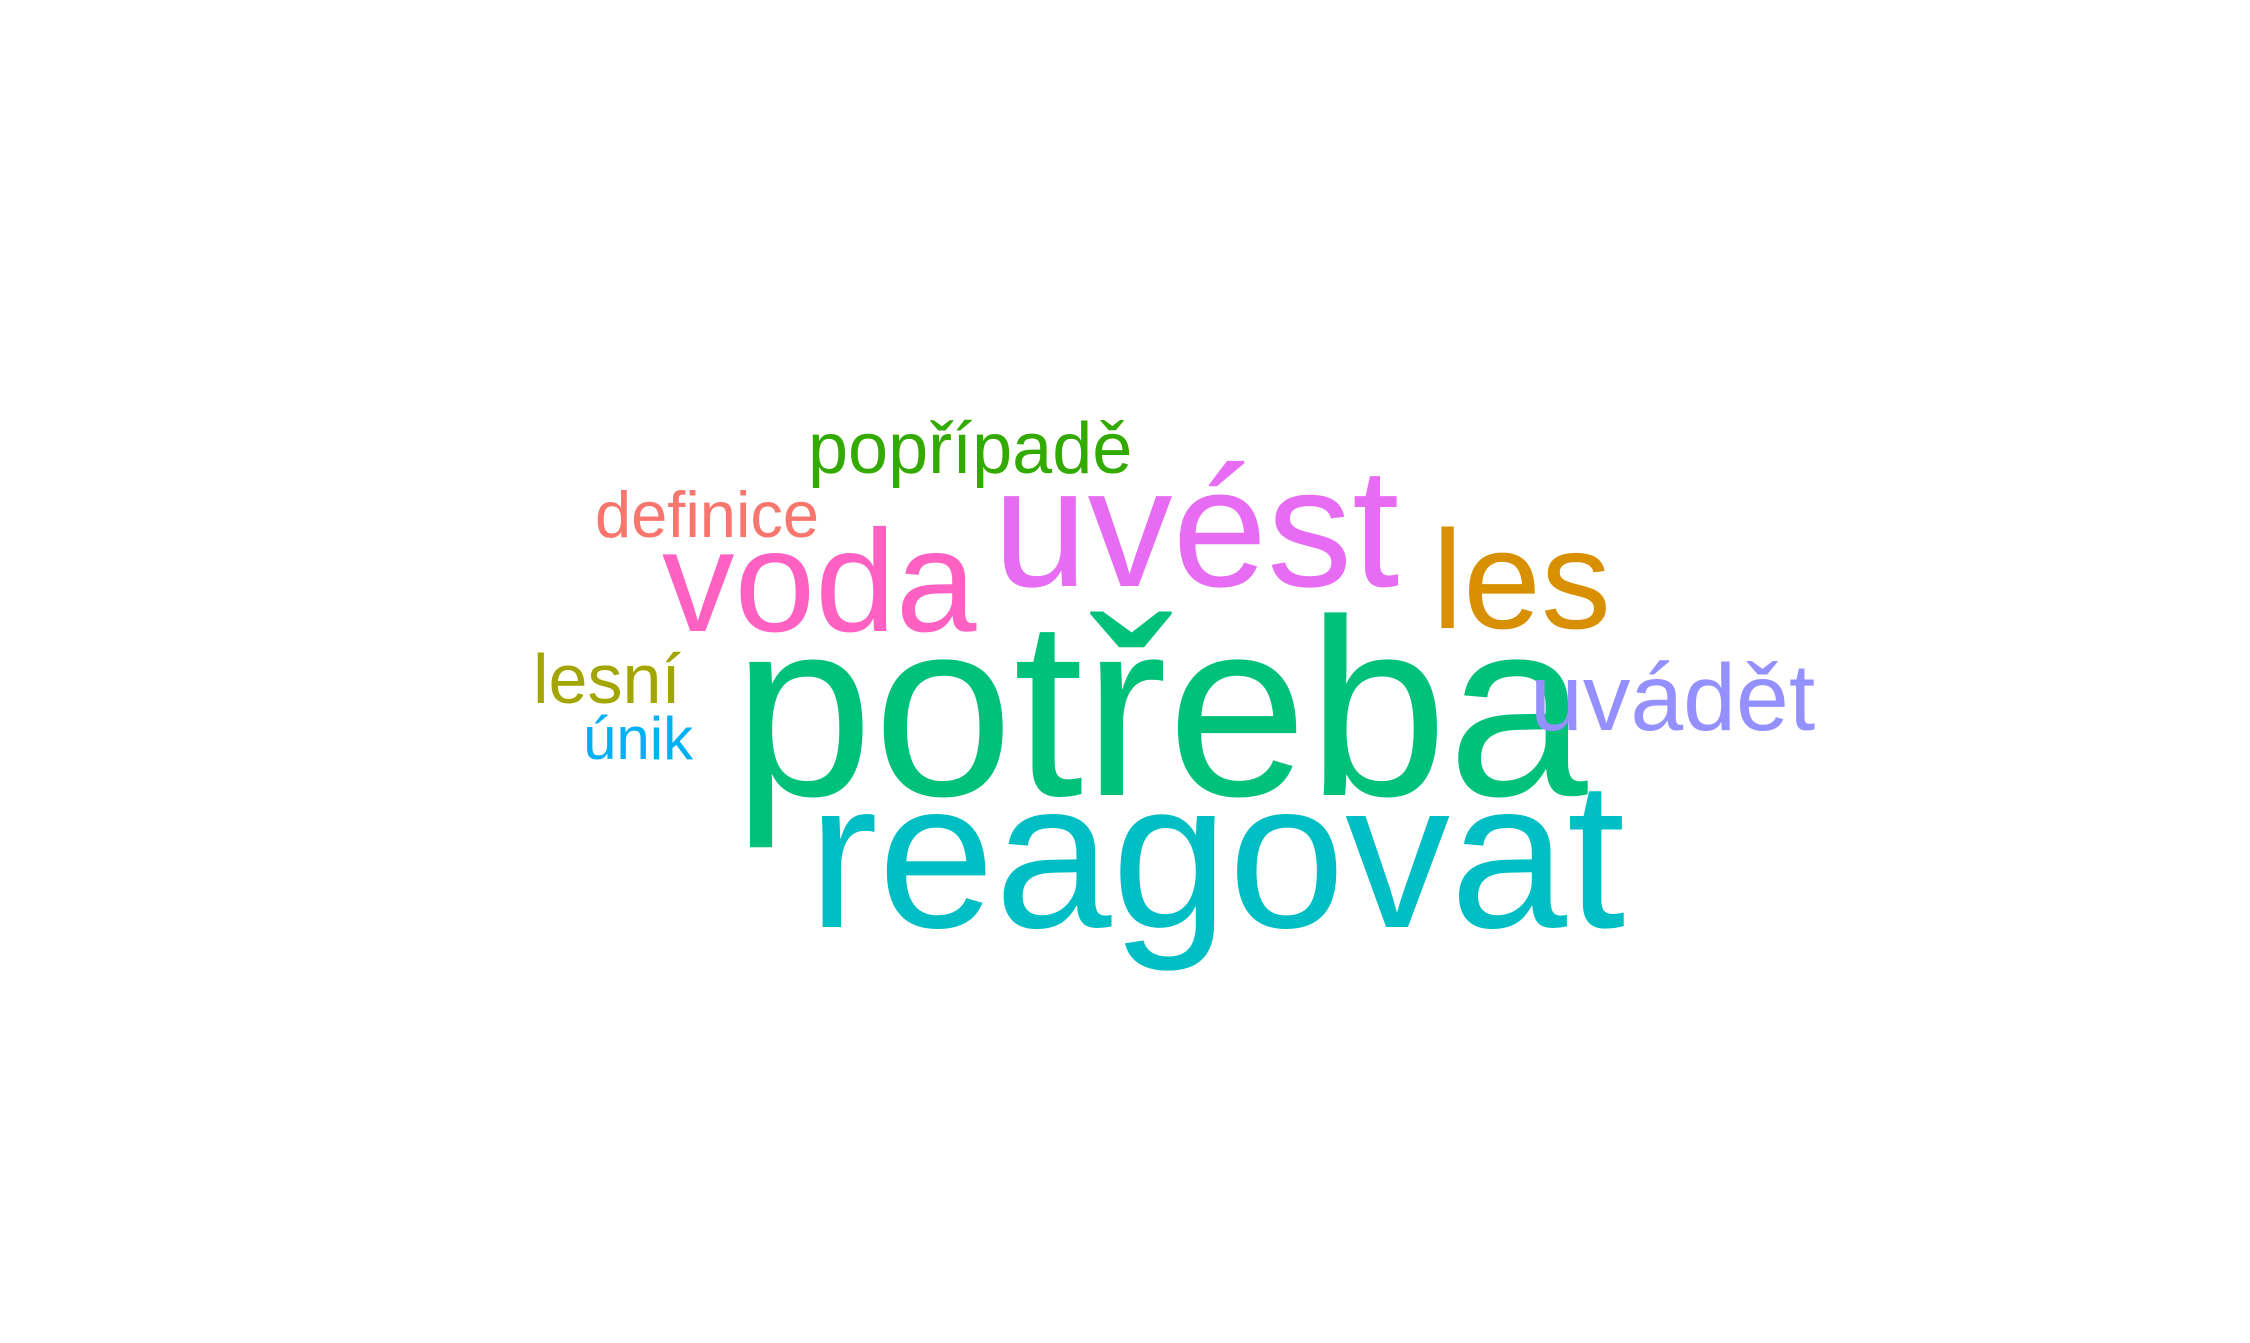  What do you see at coordinates (970, 449) in the screenshot?
I see `word-poprípade: popřípadě` at bounding box center [970, 449].